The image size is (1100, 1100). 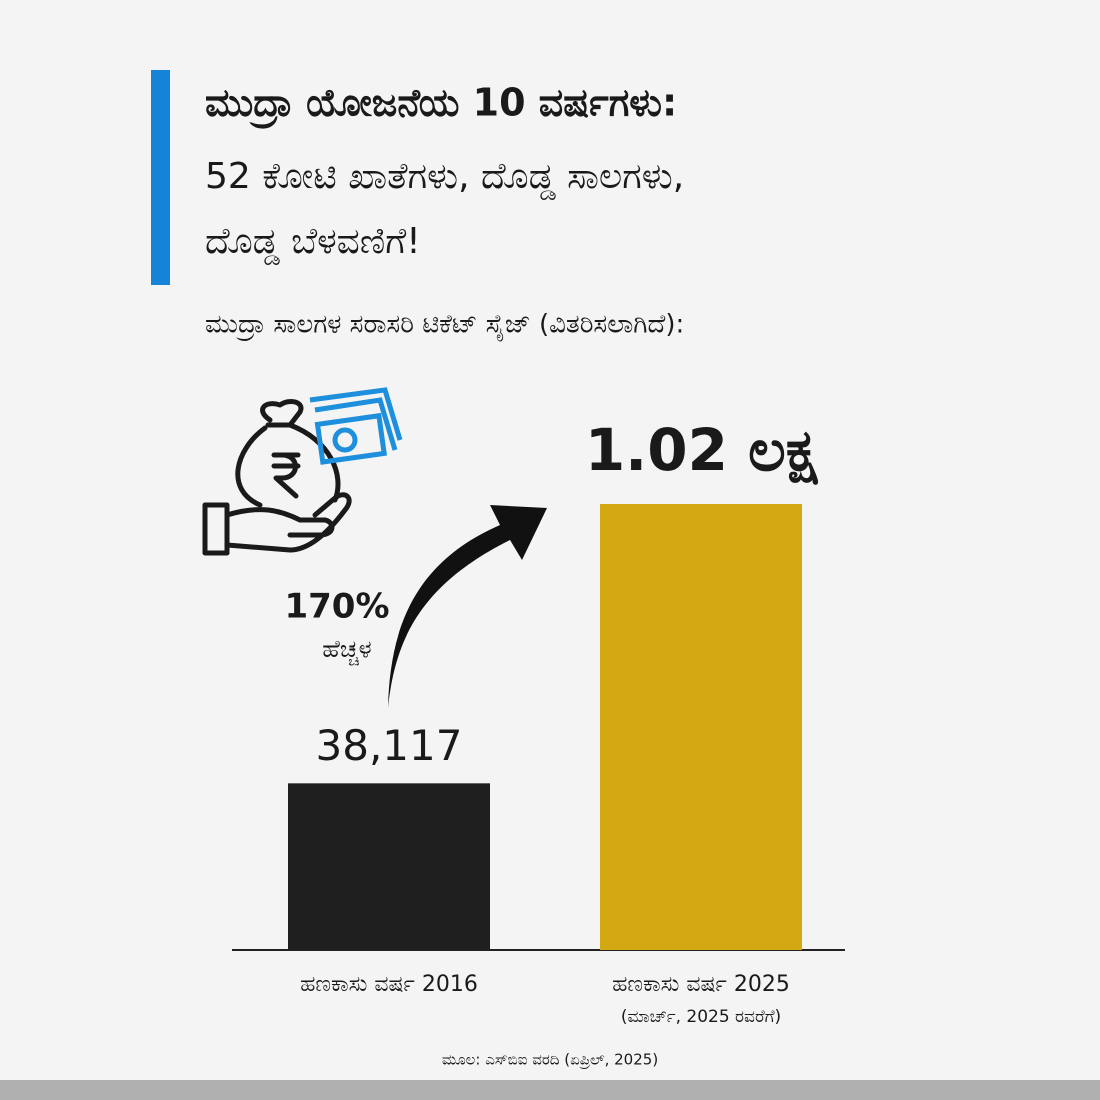 What do you see at coordinates (441, 105) in the screenshot?
I see `title-line: ಮುದ್ರಾ ಯೋಜನೆಯ 10 ವರ್ಷಗಳು:` at bounding box center [441, 105].